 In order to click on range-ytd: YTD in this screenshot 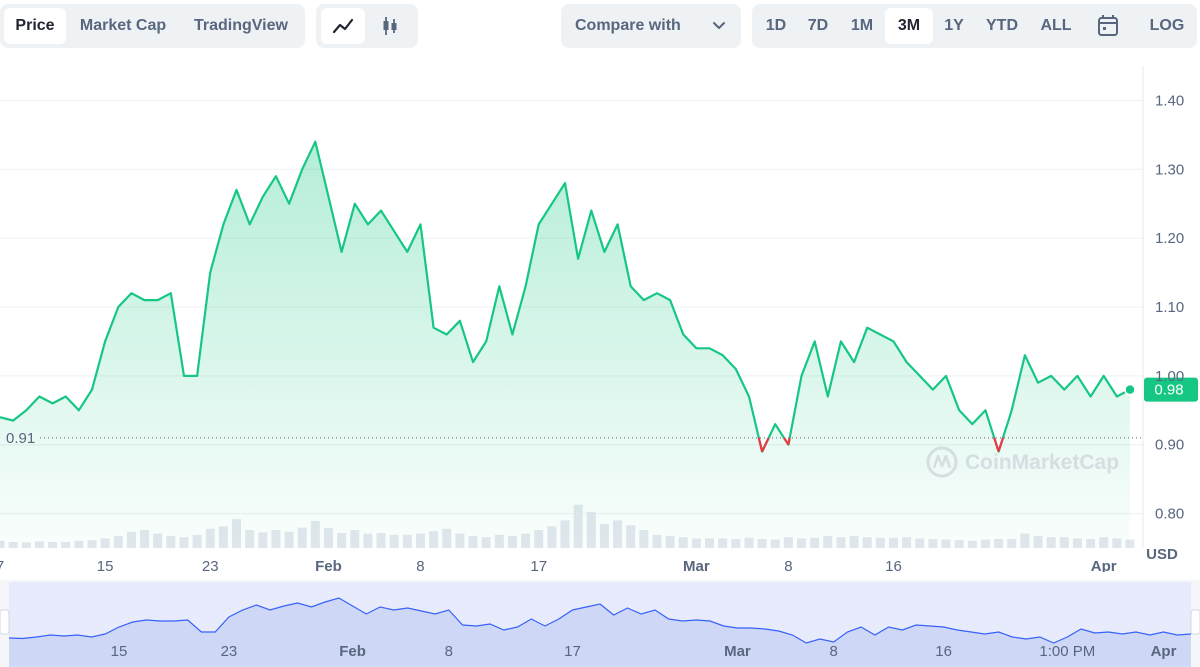, I will do `click(1002, 25)`.